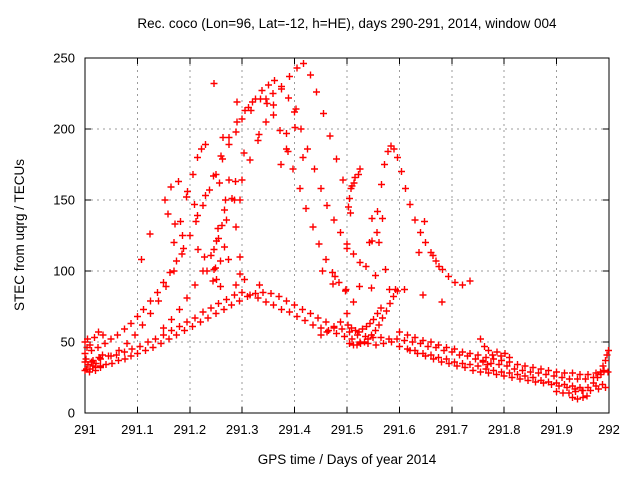  Describe the element at coordinates (190, 429) in the screenshot. I see `x-tick-label: 291.2` at that location.